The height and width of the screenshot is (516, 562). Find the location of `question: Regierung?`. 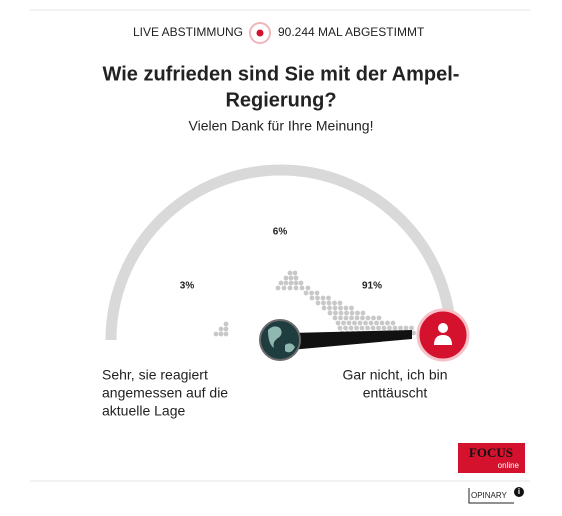

question: Regierung? is located at coordinates (280, 100).